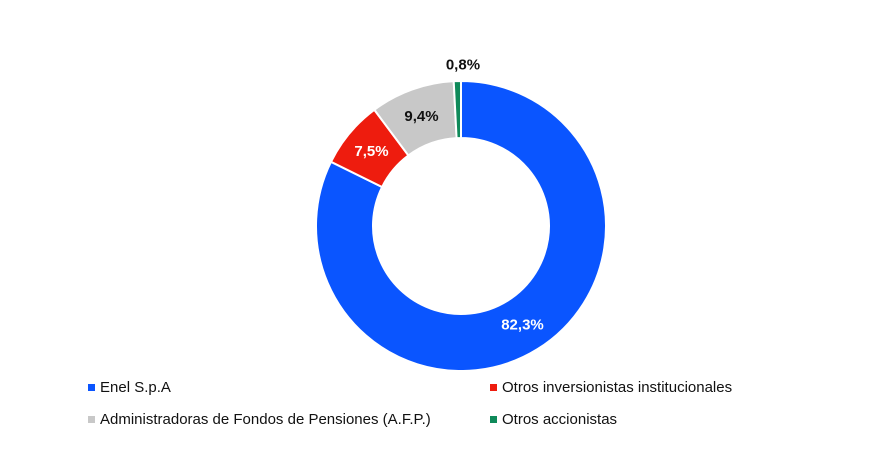 The height and width of the screenshot is (456, 878). I want to click on slice-otros-accionistas, so click(457, 109).